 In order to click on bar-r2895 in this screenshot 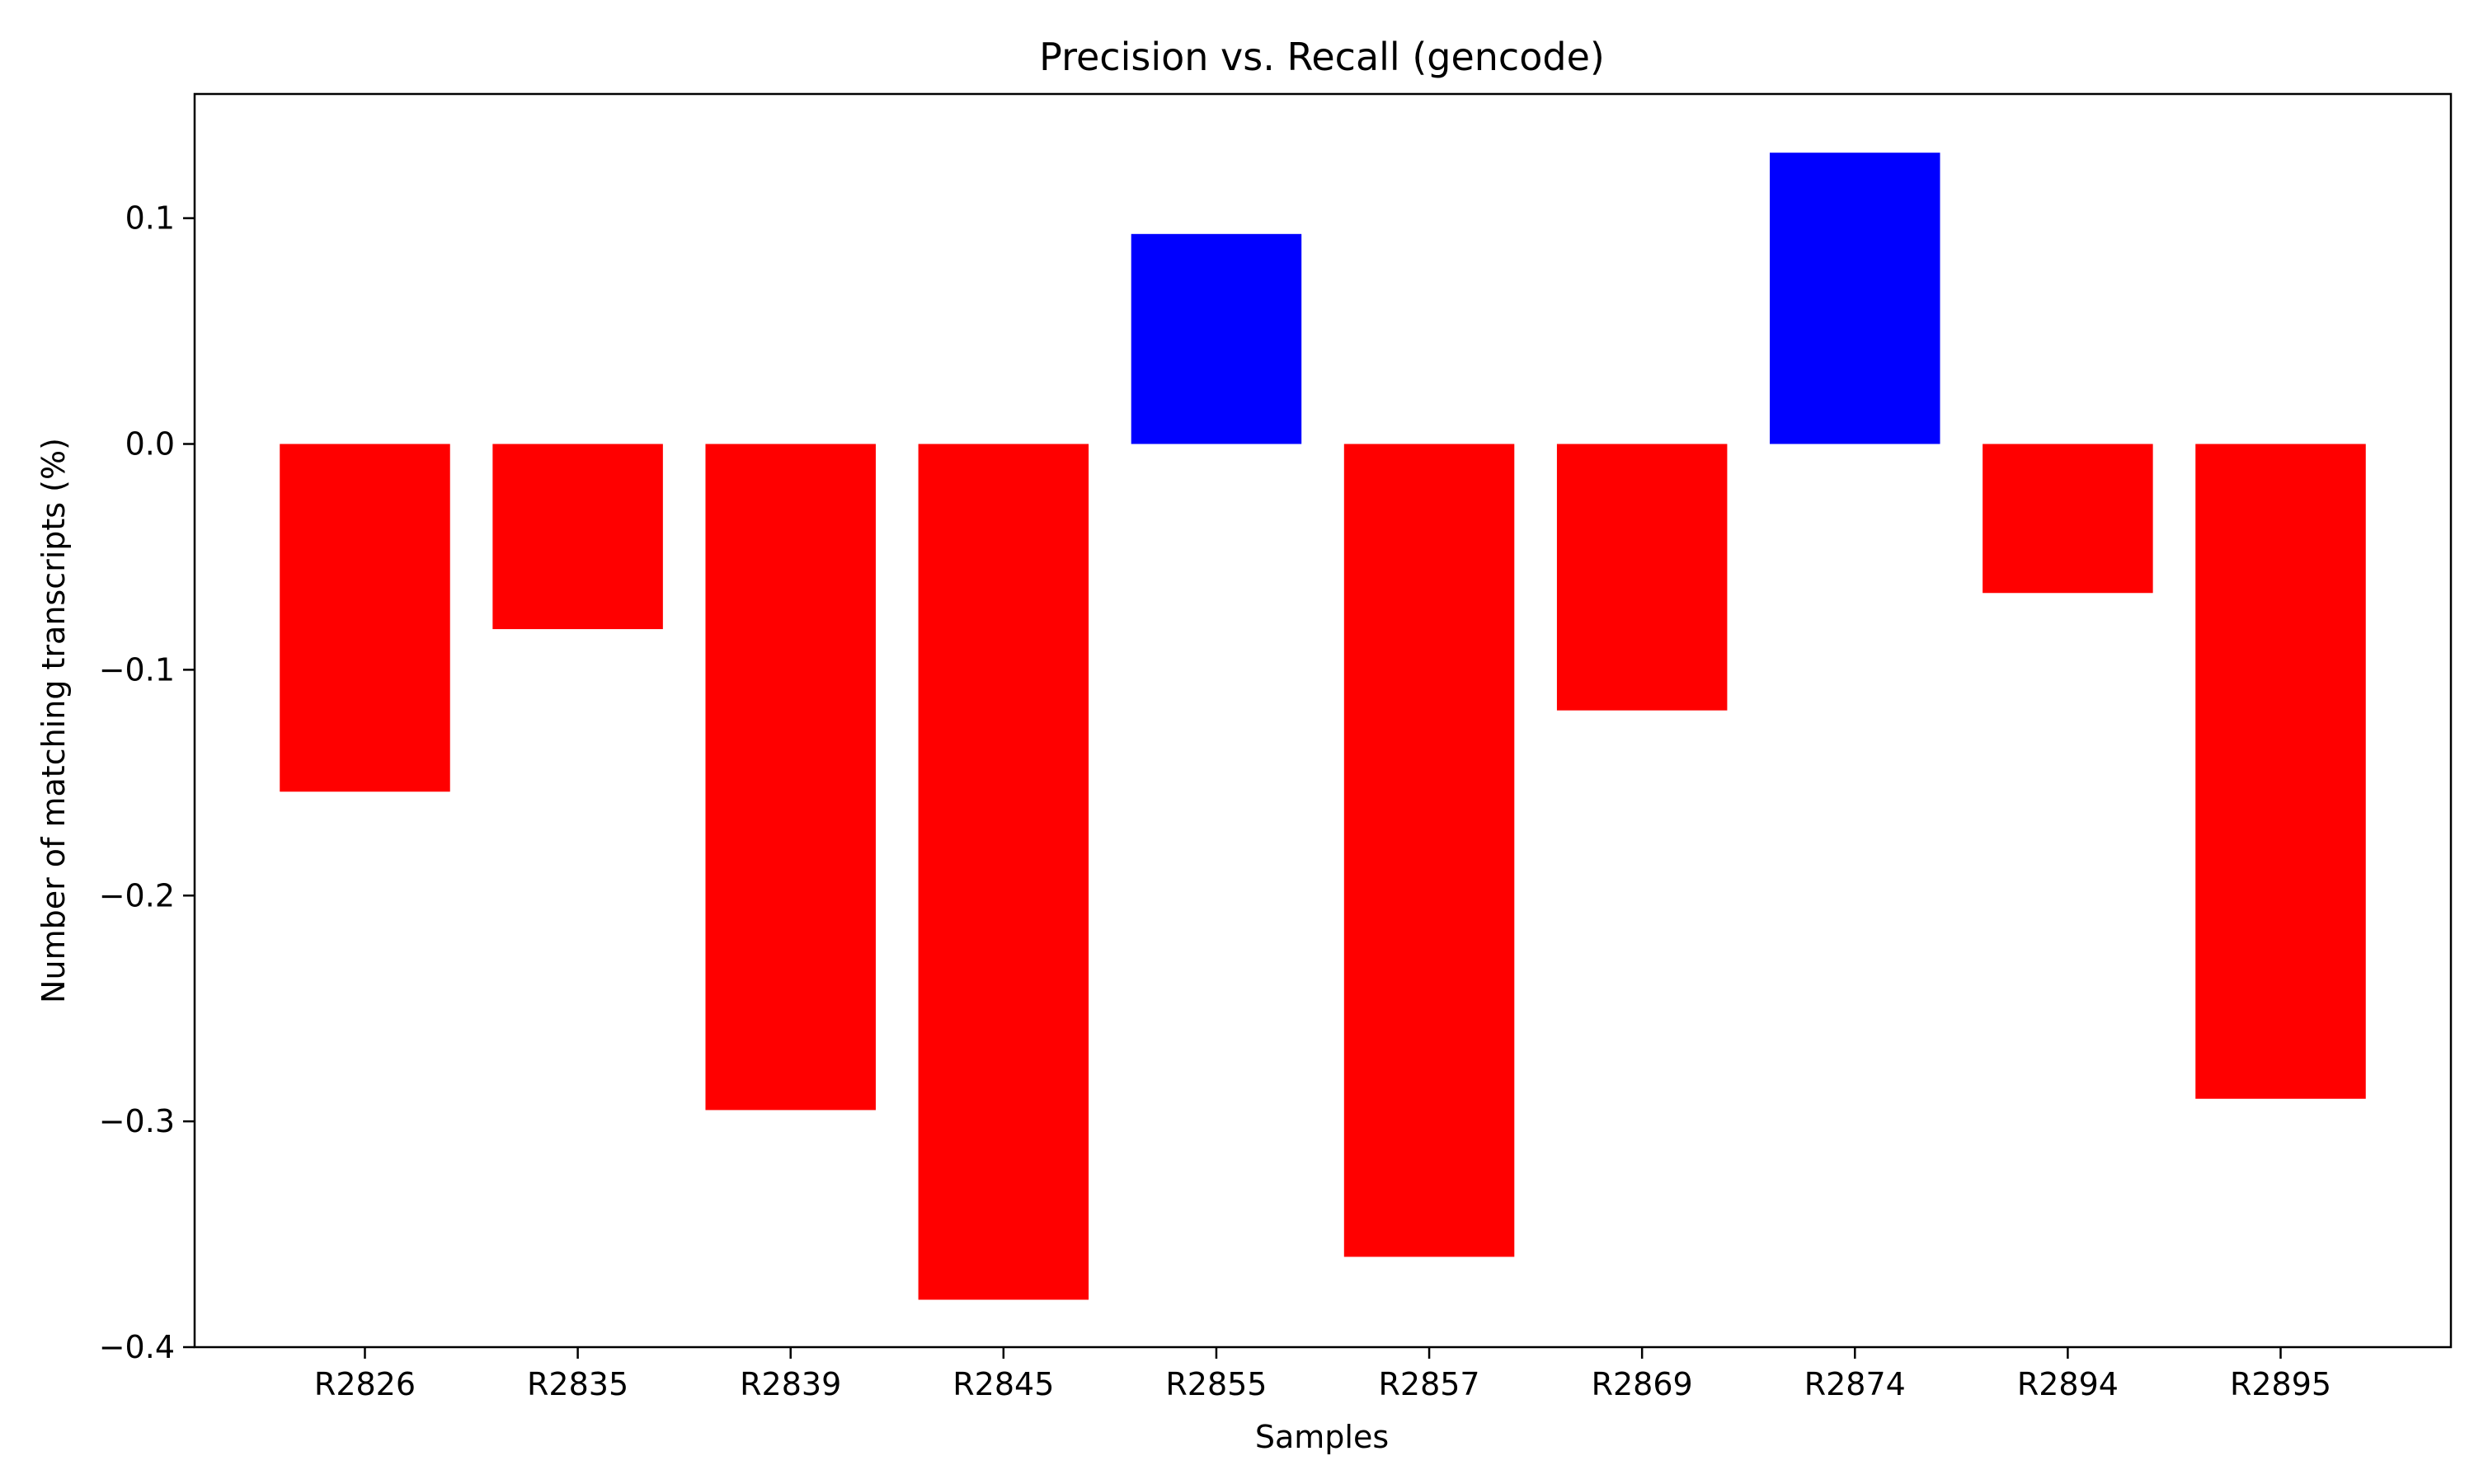, I will do `click(2280, 771)`.